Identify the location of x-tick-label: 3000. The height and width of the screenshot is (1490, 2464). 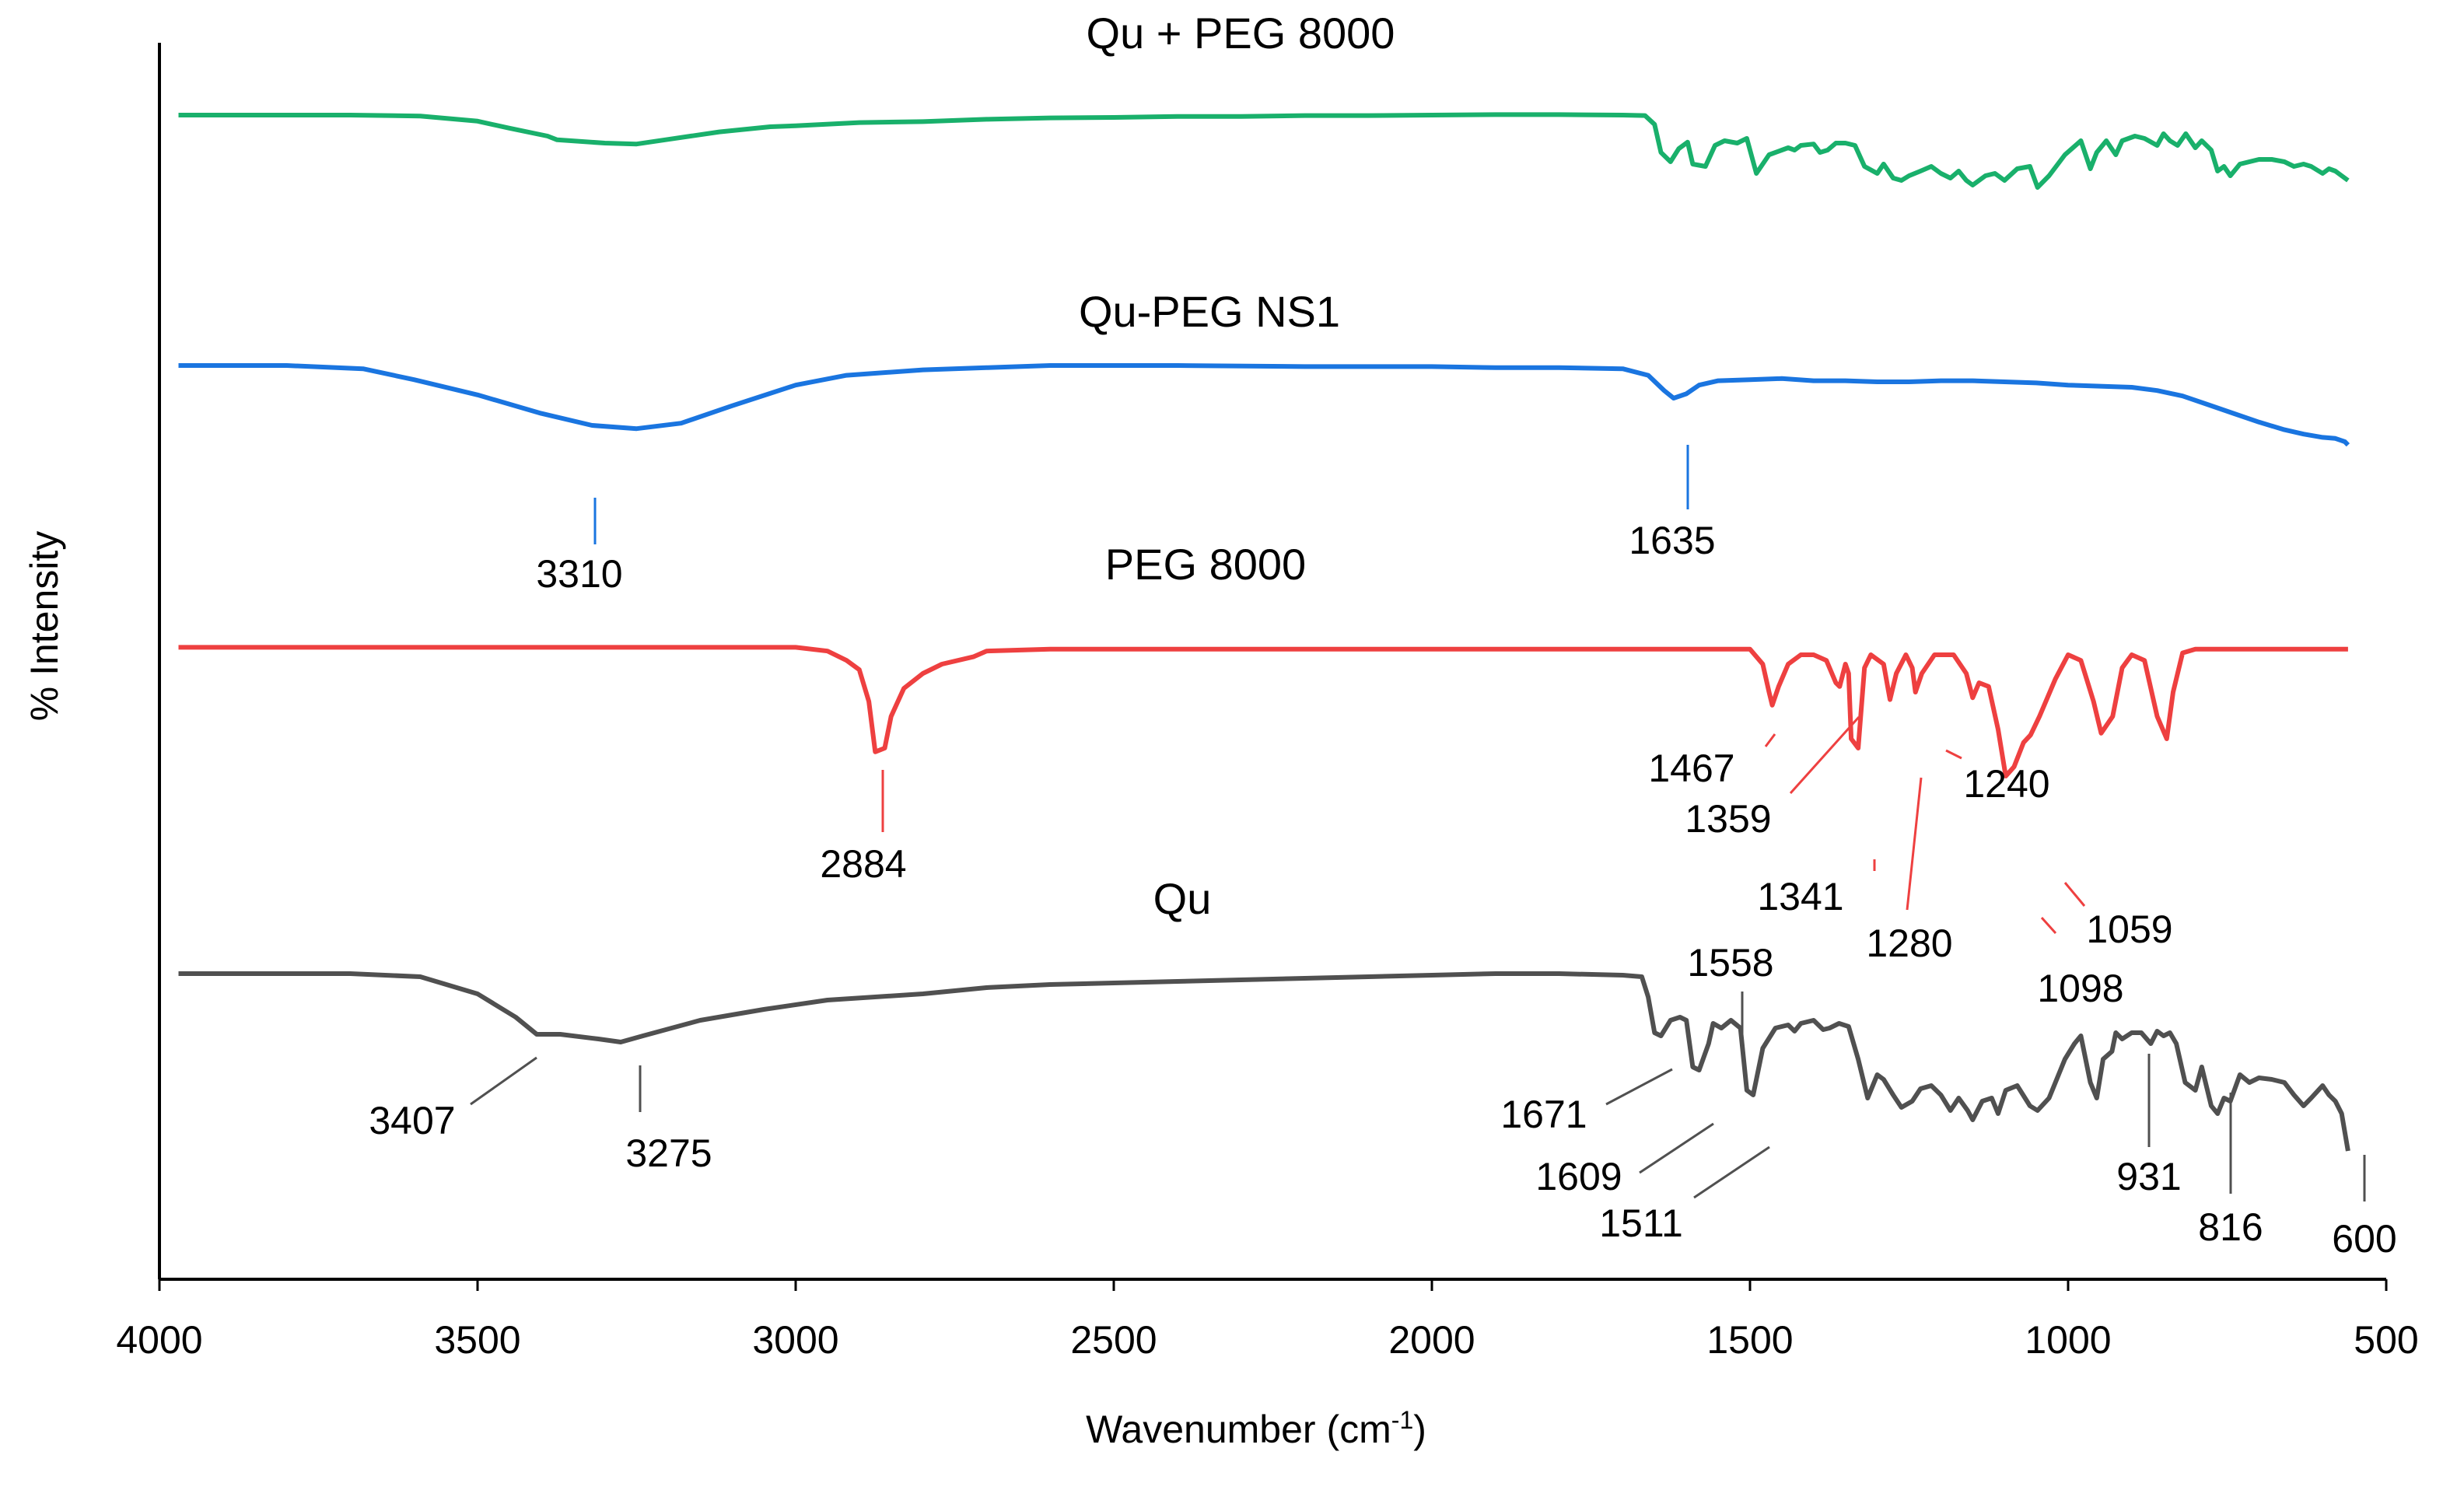
(795, 1340).